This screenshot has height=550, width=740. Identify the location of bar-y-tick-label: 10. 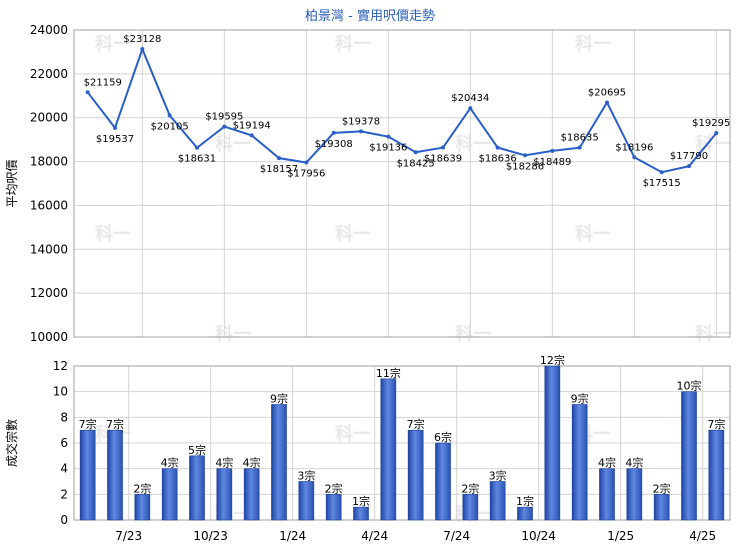
(60, 392).